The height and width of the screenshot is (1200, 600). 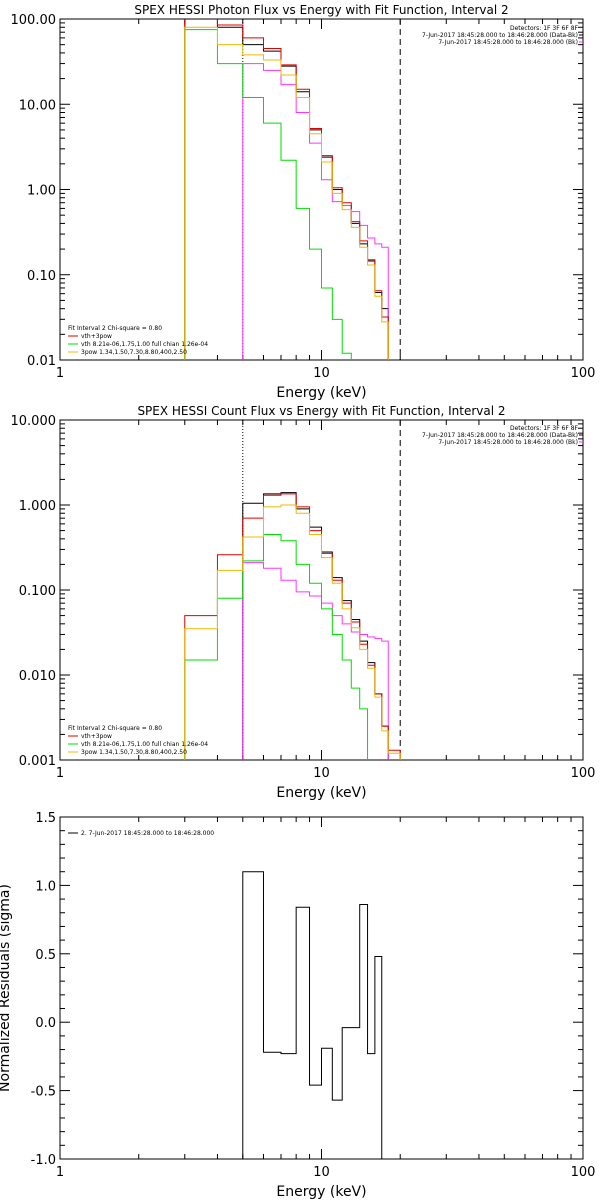 I want to click on y-tick-label: 1.00, so click(x=41, y=191).